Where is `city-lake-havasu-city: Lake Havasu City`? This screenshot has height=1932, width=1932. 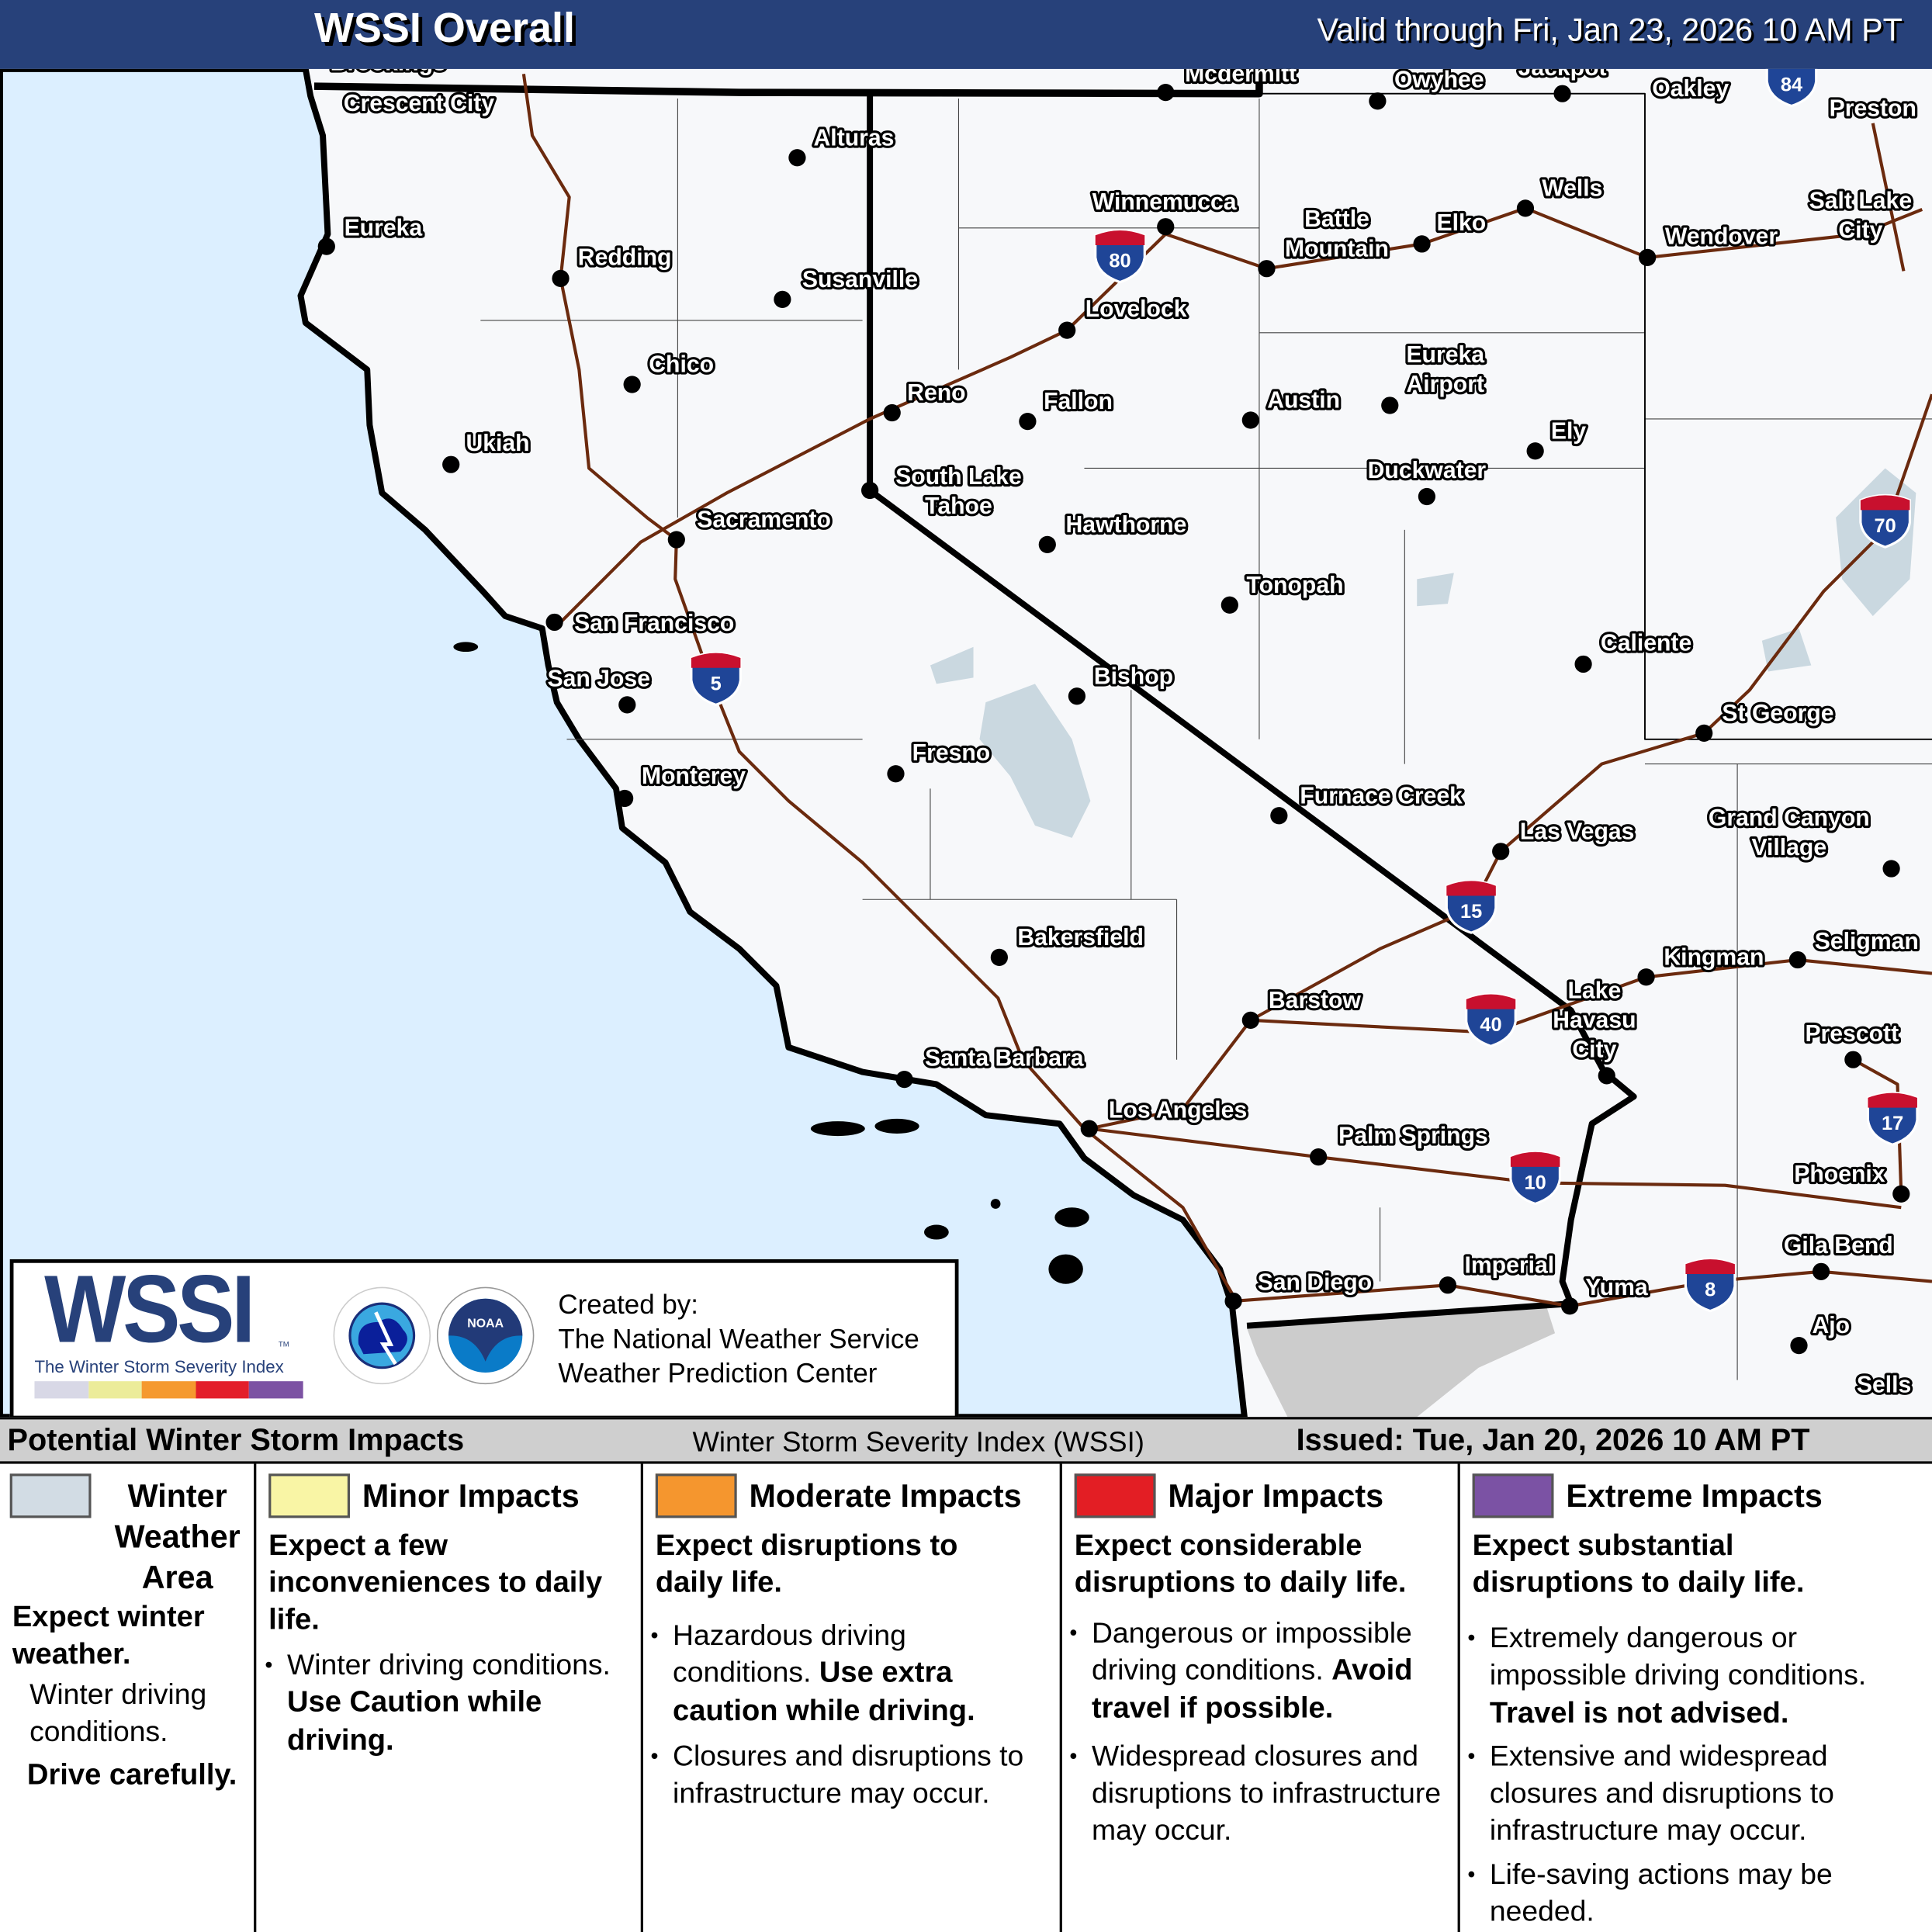 city-lake-havasu-city: Lake Havasu City is located at coordinates (1594, 1030).